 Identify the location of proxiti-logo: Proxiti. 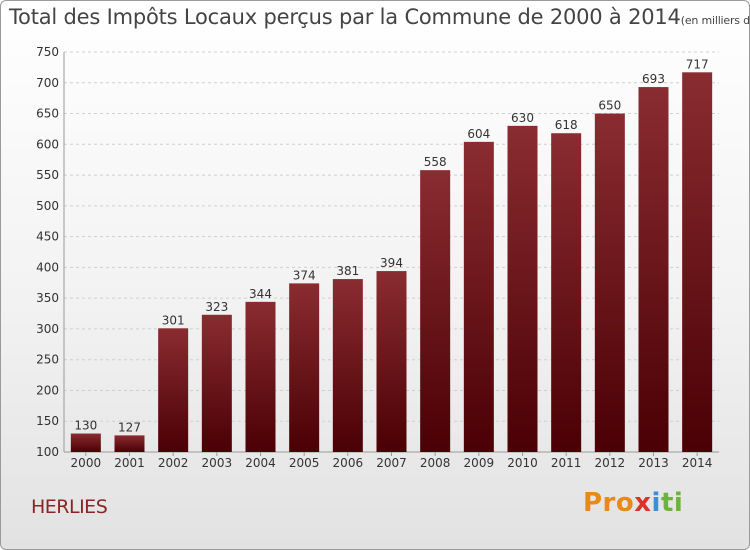
(633, 503).